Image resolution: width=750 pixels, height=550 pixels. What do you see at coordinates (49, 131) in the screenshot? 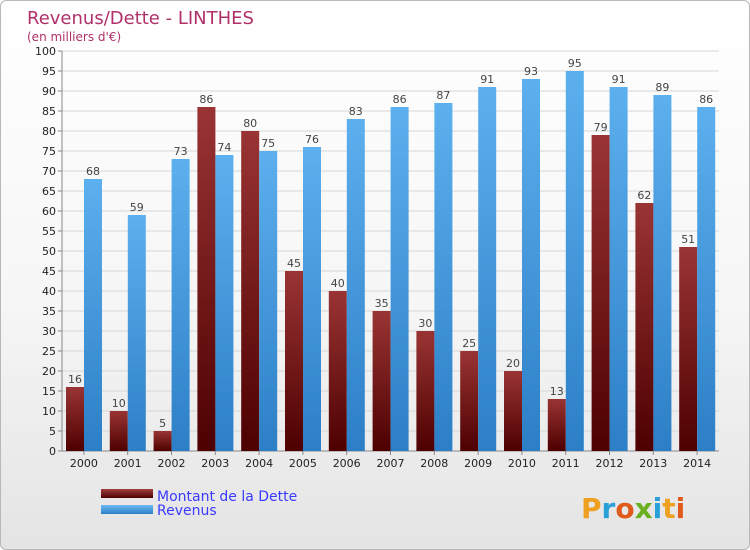
I see `y-tick-label: 80` at bounding box center [49, 131].